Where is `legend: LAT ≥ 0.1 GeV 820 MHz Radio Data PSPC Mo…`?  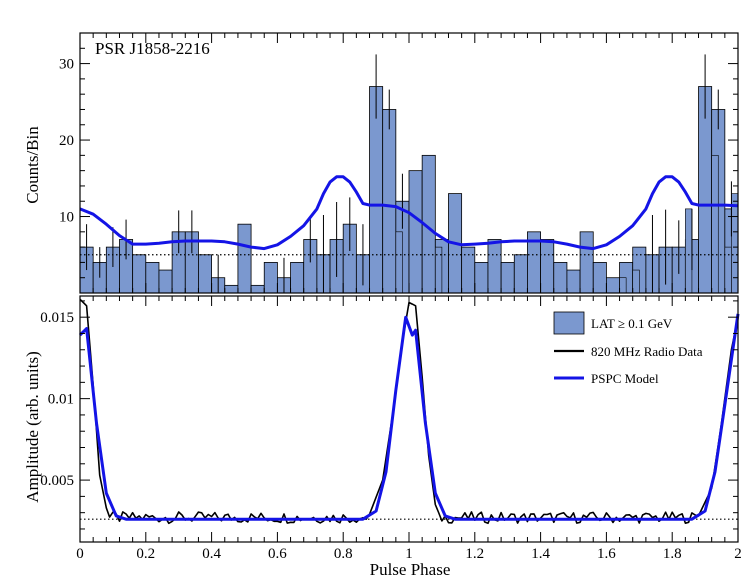 legend: LAT ≥ 0.1 GeV 820 MHz Radio Data PSPC Mo… is located at coordinates (628, 348).